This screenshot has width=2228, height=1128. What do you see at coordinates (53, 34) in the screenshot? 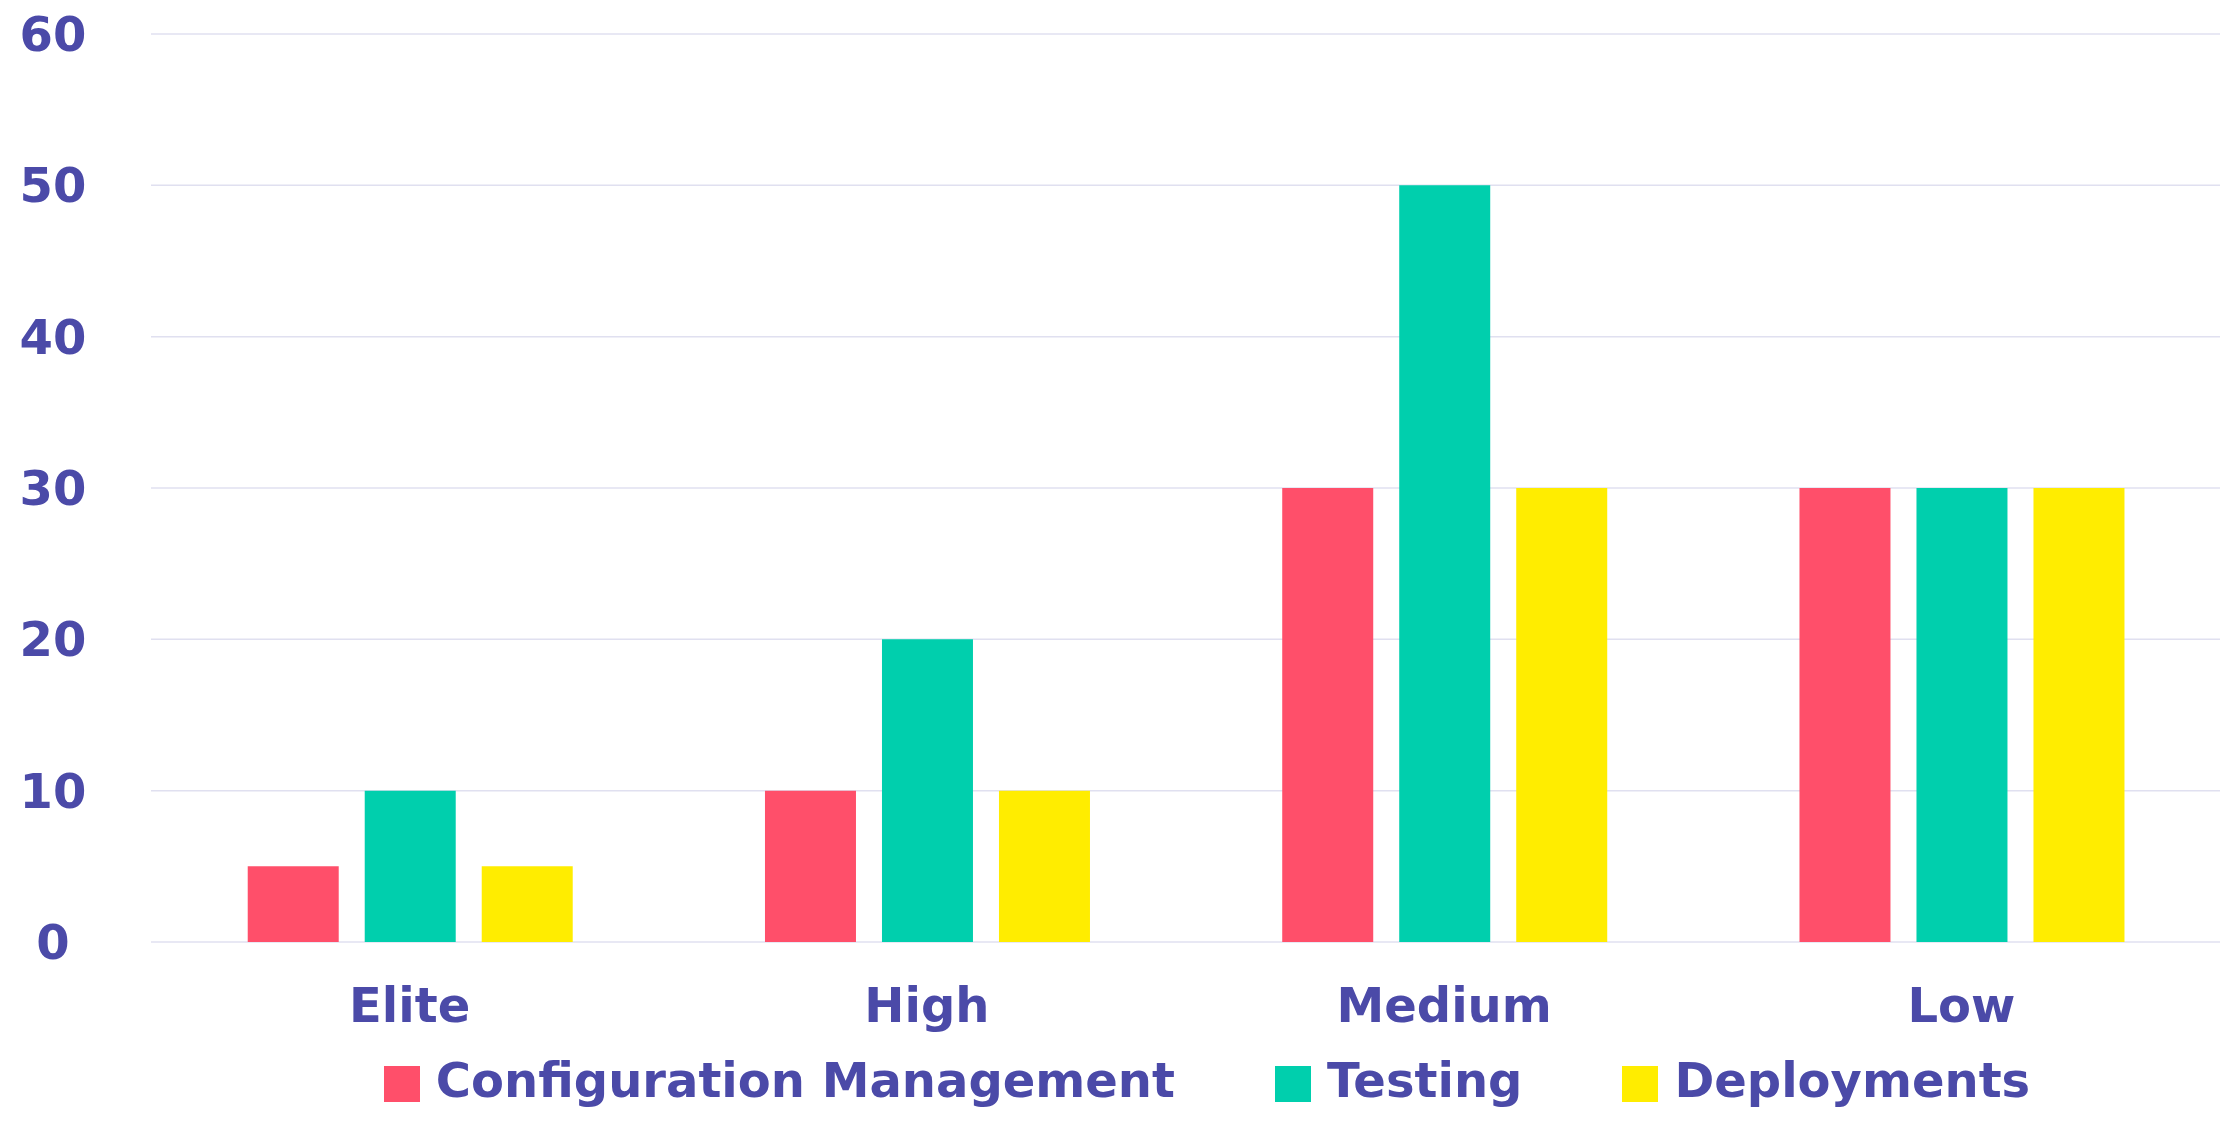
I see `y-tick-label: 60` at bounding box center [53, 34].